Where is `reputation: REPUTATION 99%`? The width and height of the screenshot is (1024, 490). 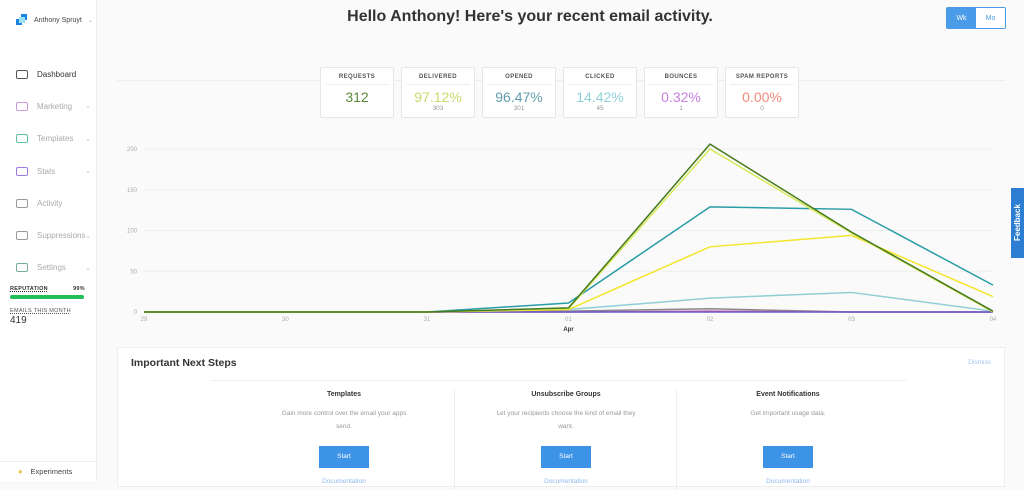
reputation: REPUTATION 99% is located at coordinates (47, 292).